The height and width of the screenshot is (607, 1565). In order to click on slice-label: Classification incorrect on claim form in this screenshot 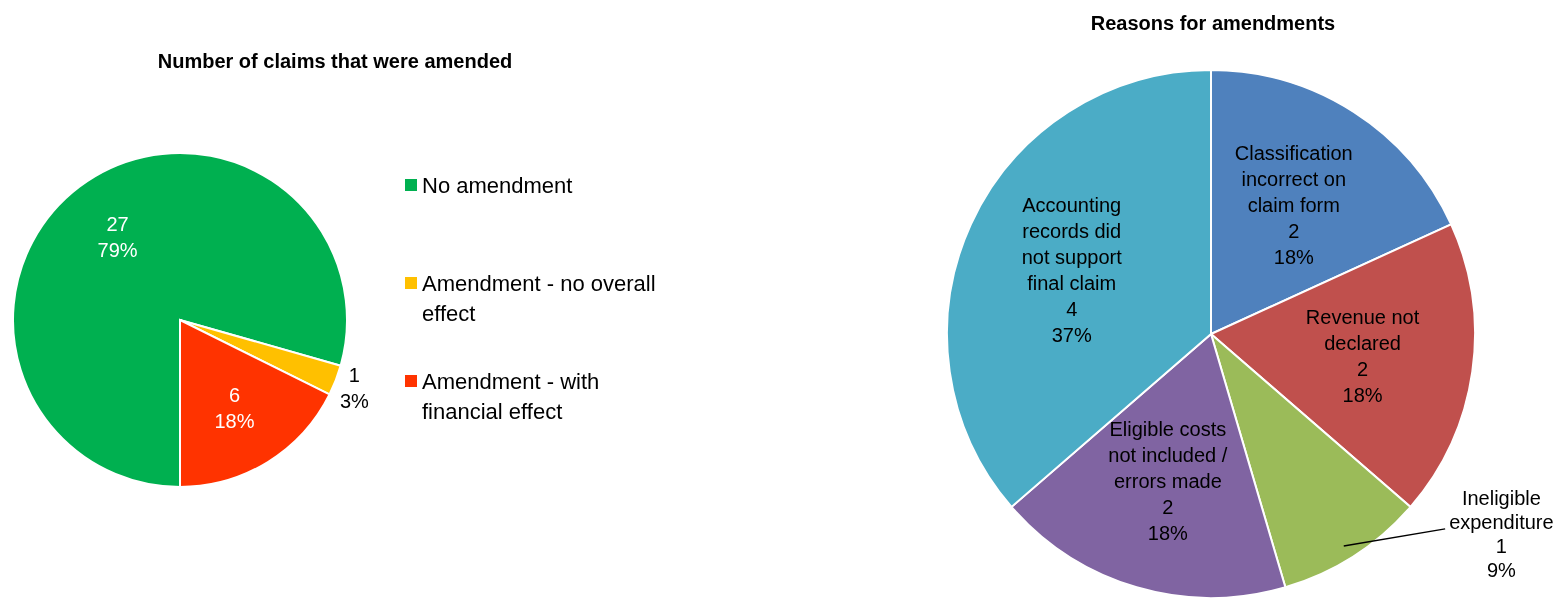, I will do `click(1293, 179)`.